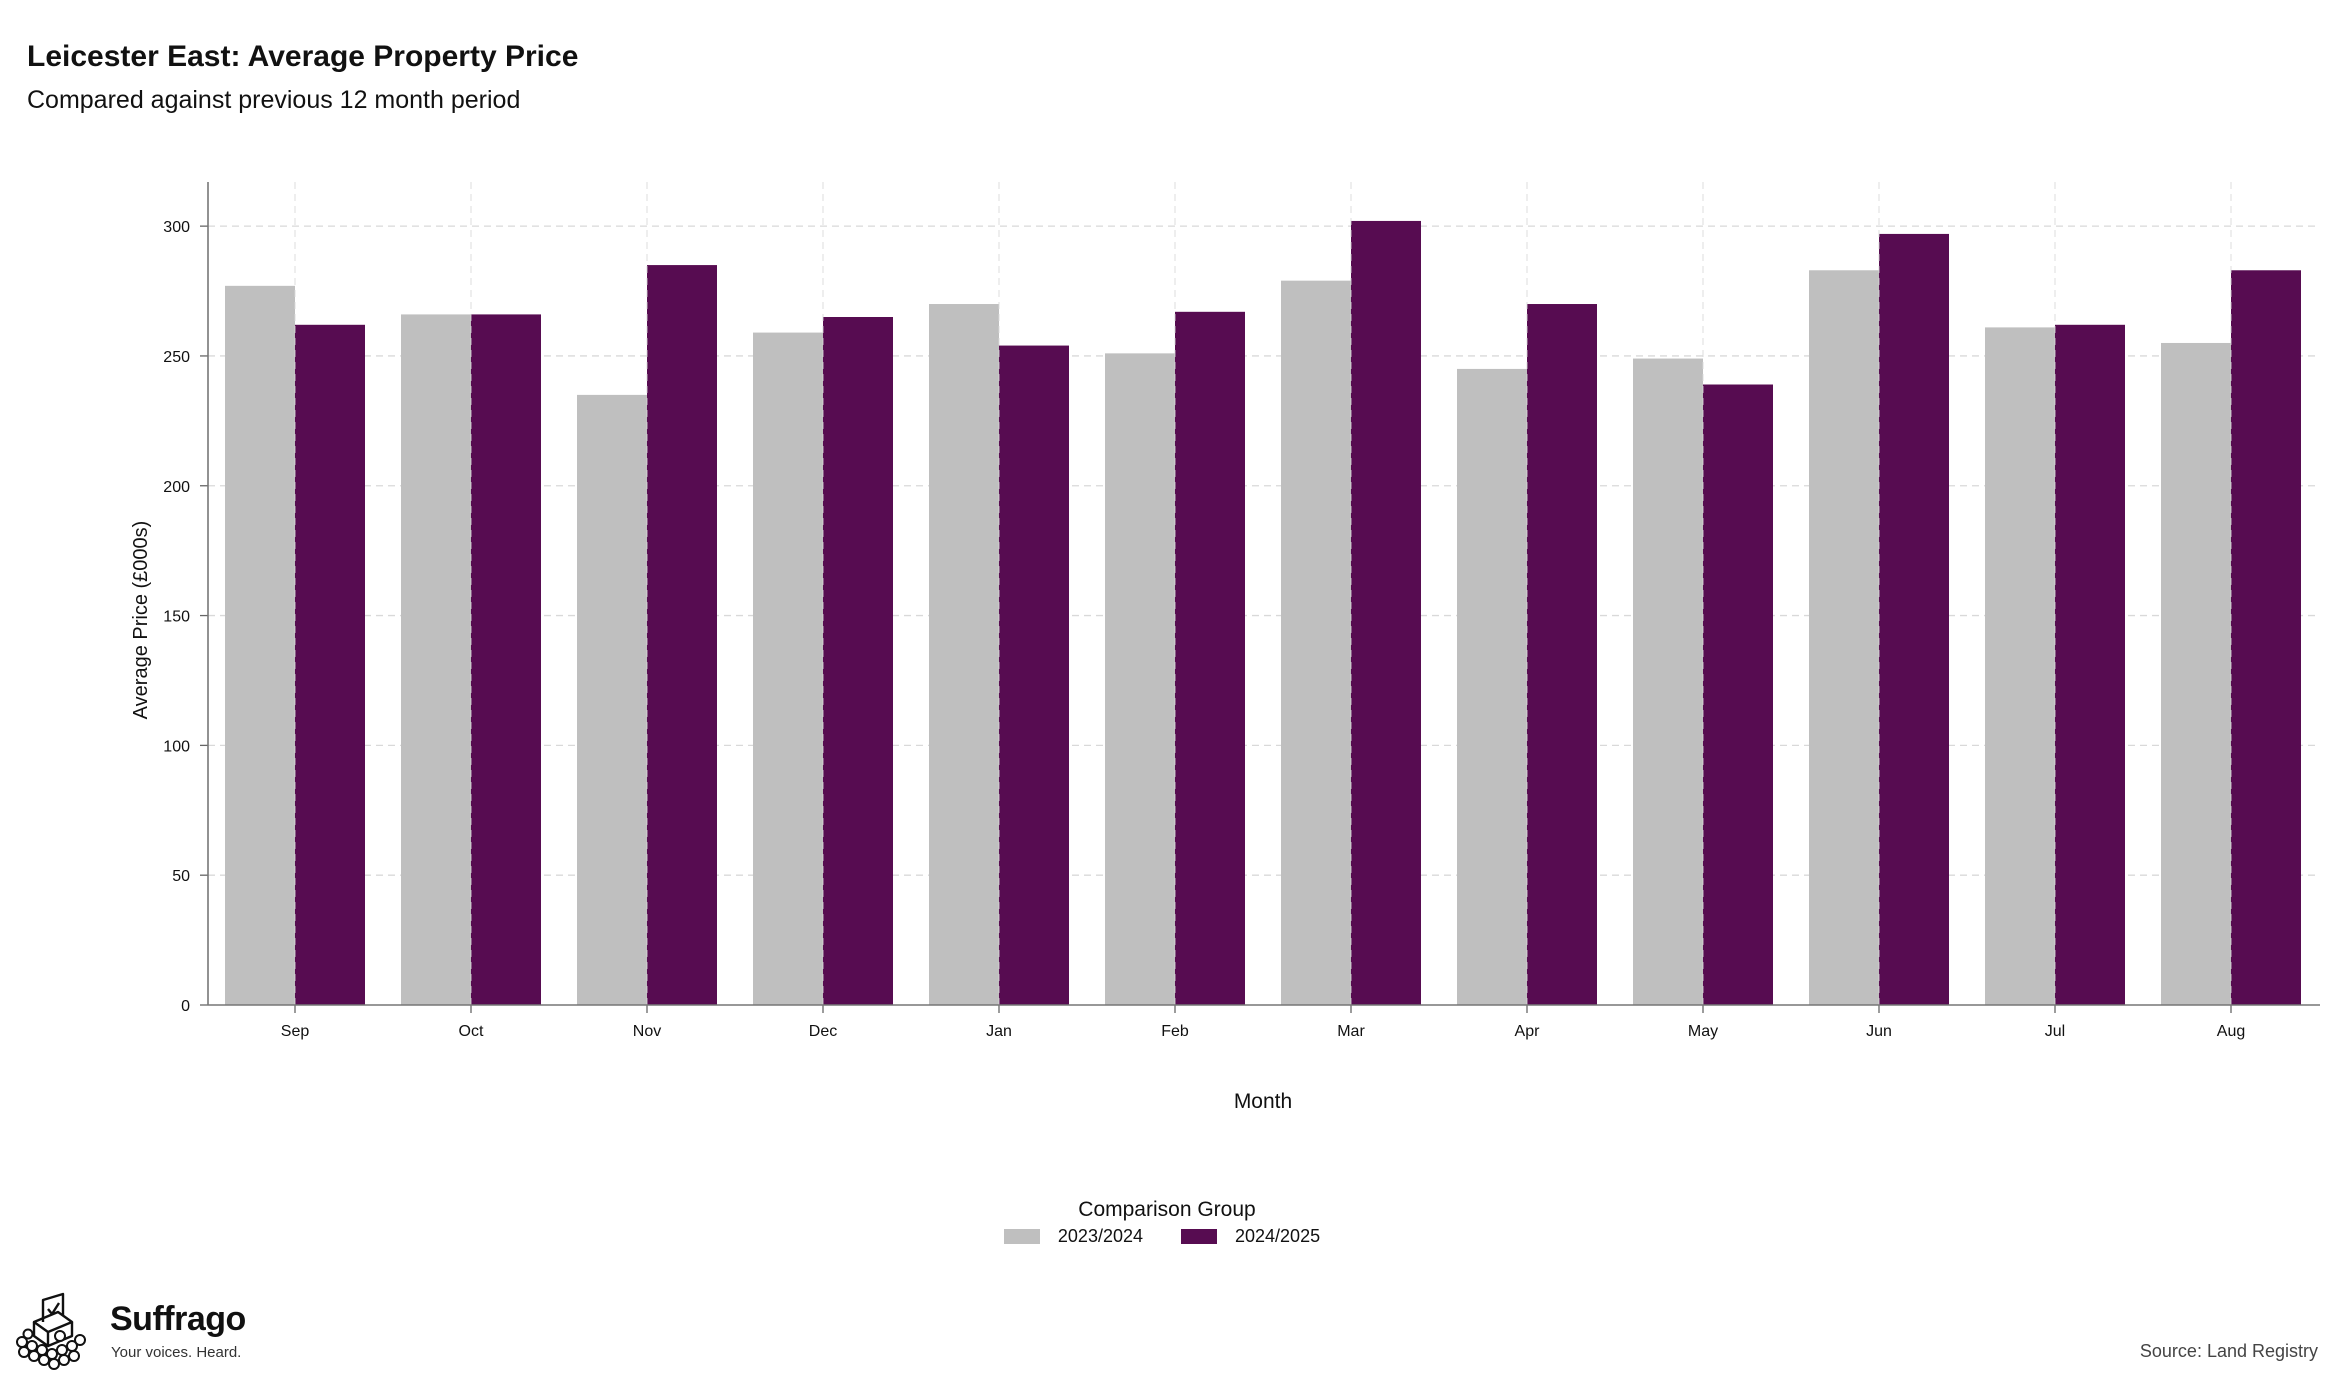 Image resolution: width=2334 pixels, height=1388 pixels. Describe the element at coordinates (788, 668) in the screenshot. I see `bar-2023-2024-dec` at that location.